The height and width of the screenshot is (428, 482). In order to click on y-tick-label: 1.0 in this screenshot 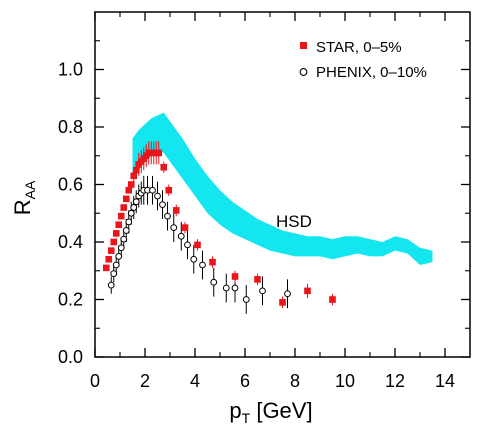, I will do `click(70, 70)`.